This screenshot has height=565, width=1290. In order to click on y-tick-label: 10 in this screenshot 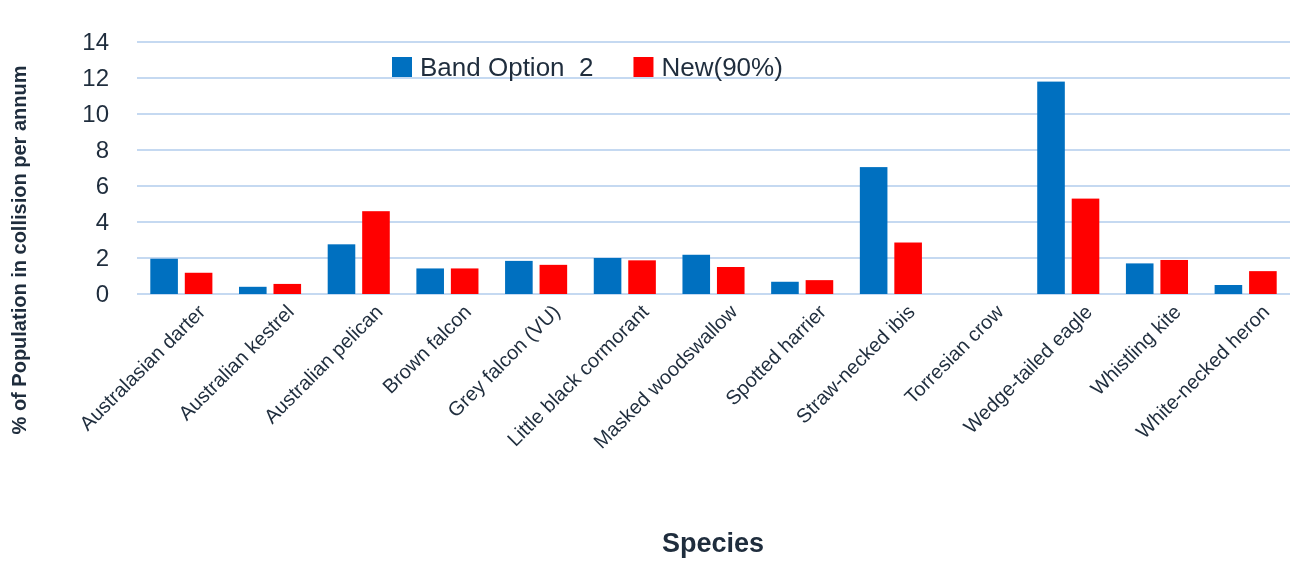, I will do `click(95, 114)`.